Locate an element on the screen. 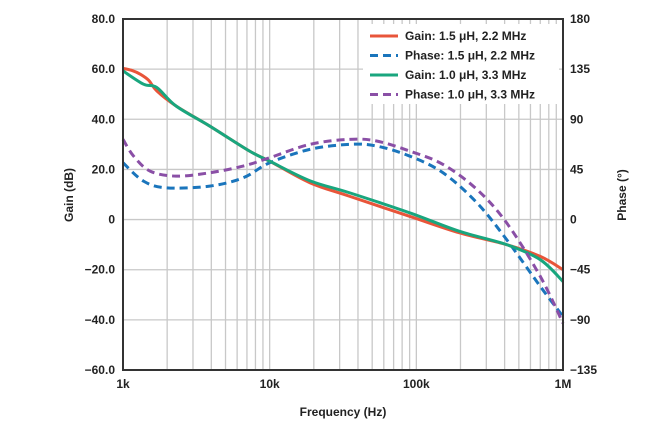 The height and width of the screenshot is (431, 656). y-tick-label: −60.0 is located at coordinates (100, 370).